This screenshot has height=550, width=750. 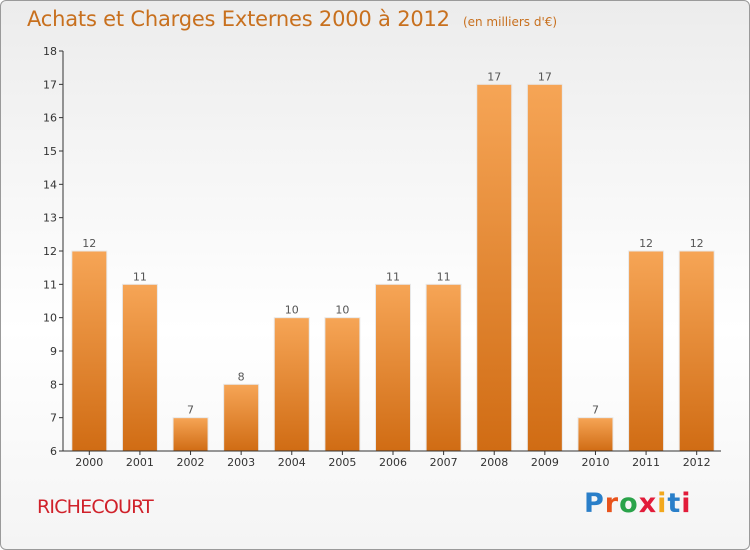 I want to click on logo-letter: P, so click(x=594, y=503).